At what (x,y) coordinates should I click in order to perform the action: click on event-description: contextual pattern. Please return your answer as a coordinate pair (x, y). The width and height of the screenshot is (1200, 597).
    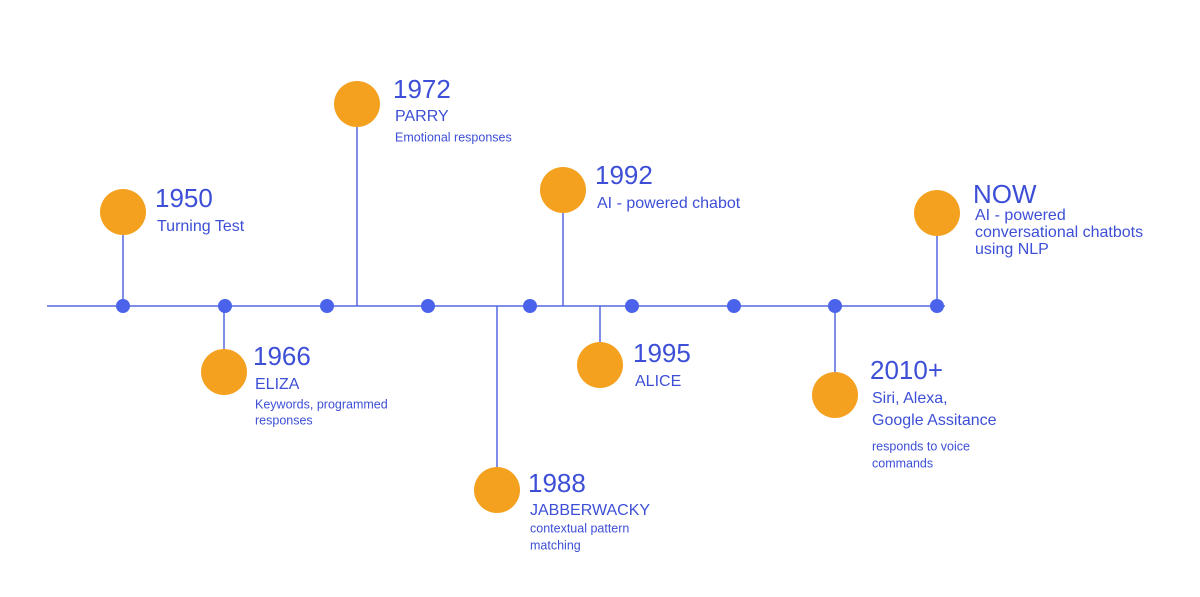
    Looking at the image, I should click on (579, 528).